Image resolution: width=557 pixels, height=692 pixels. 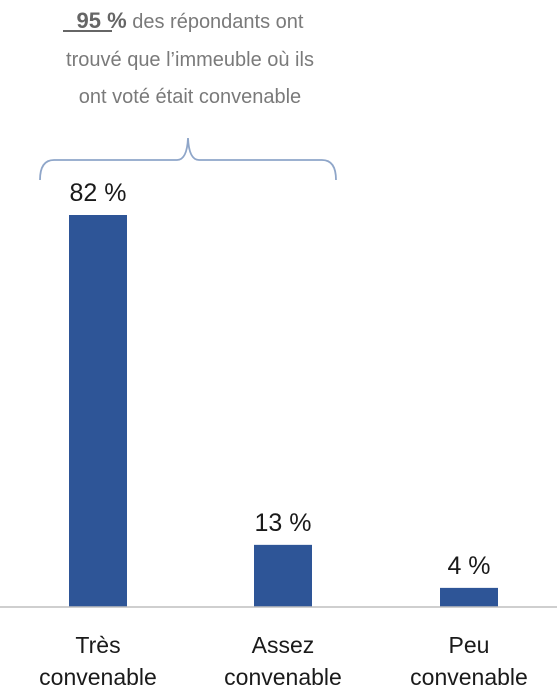 I want to click on annotation-line3: ont voté était convenable, so click(x=190, y=97).